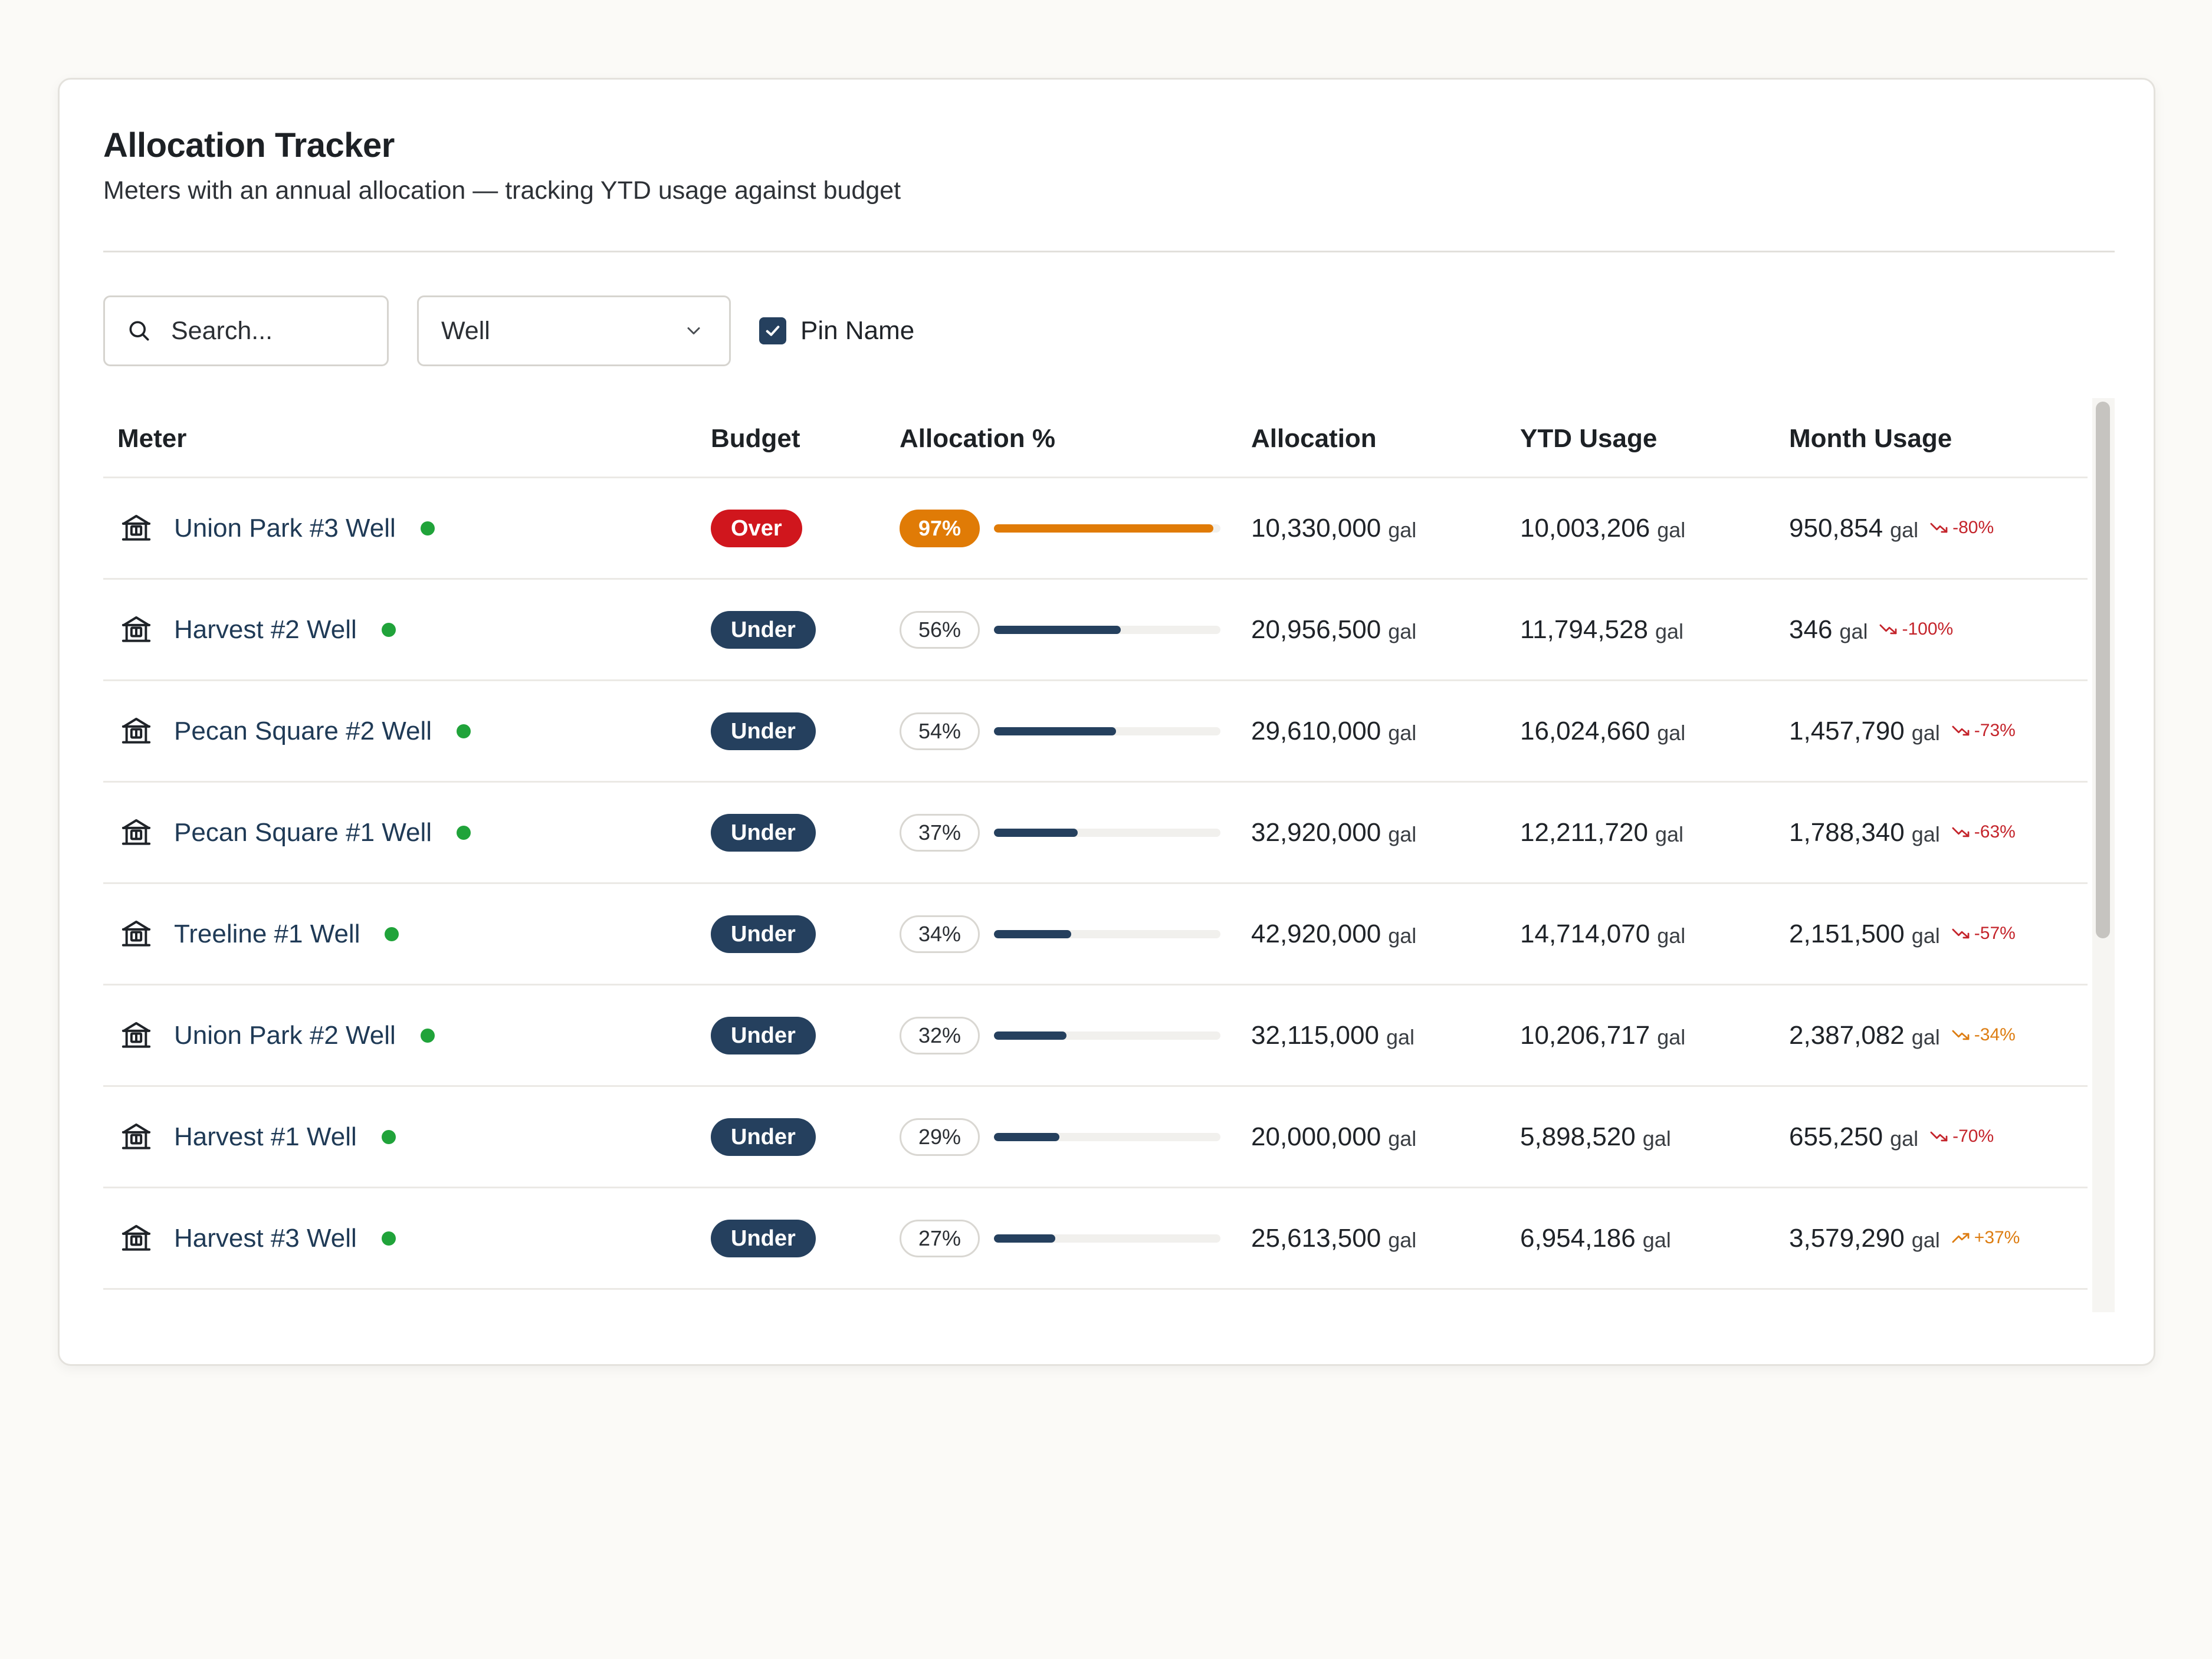  I want to click on ytd-usage-value: 16,024,660, so click(1585, 730).